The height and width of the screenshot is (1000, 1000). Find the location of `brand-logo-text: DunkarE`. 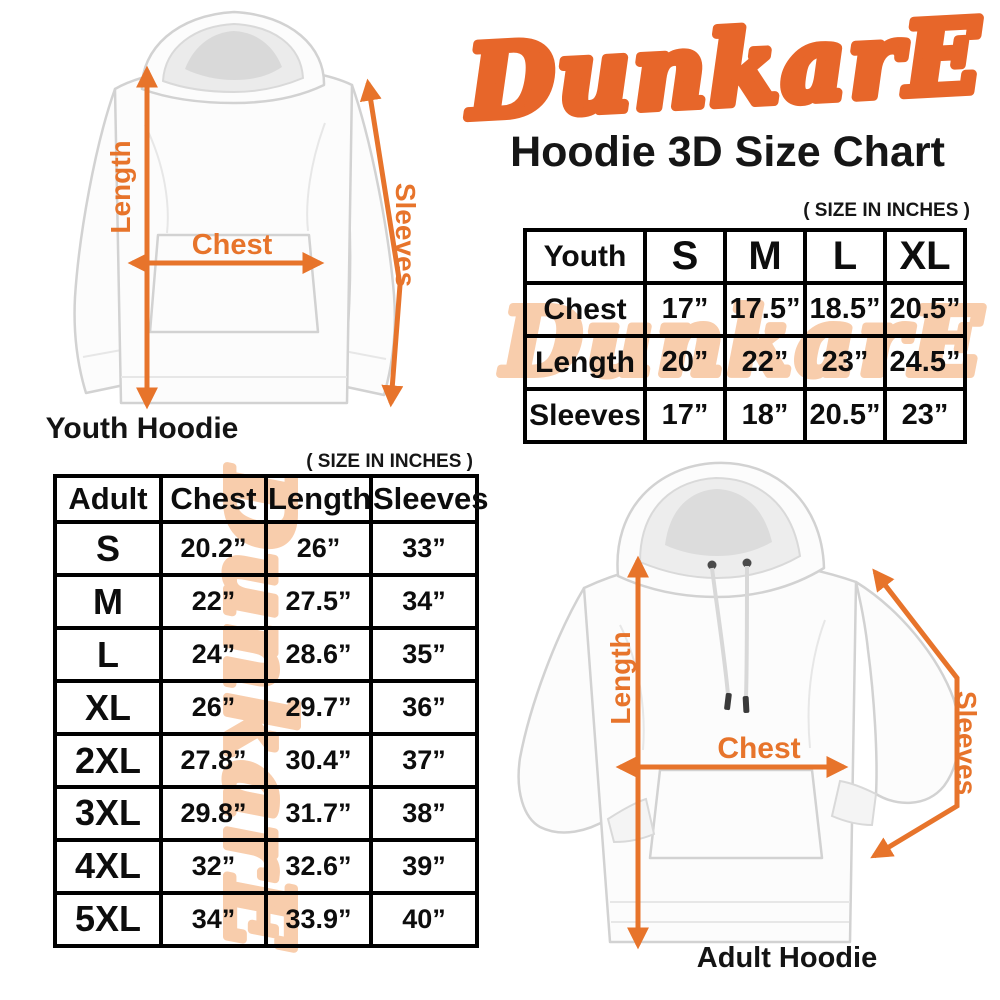

brand-logo-text: DunkarE is located at coordinates (724, 71).